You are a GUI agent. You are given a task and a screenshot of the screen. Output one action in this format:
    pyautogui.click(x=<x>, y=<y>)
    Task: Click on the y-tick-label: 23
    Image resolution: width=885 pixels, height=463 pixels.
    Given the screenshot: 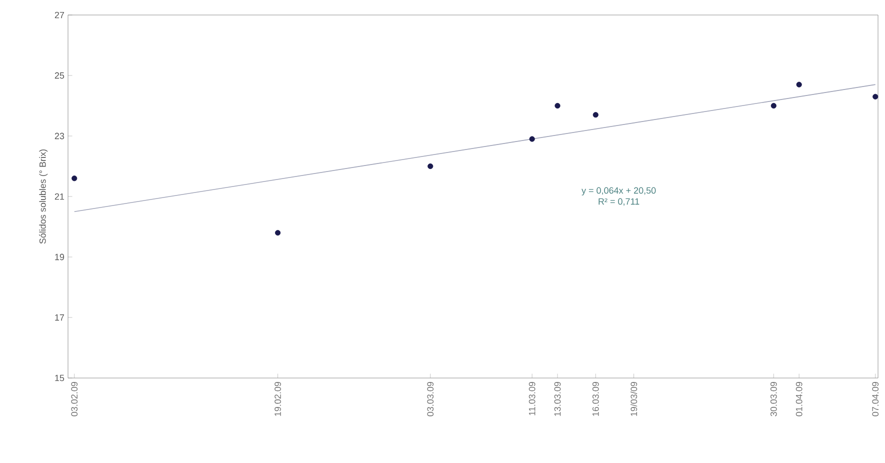 What is the action you would take?
    pyautogui.click(x=59, y=136)
    